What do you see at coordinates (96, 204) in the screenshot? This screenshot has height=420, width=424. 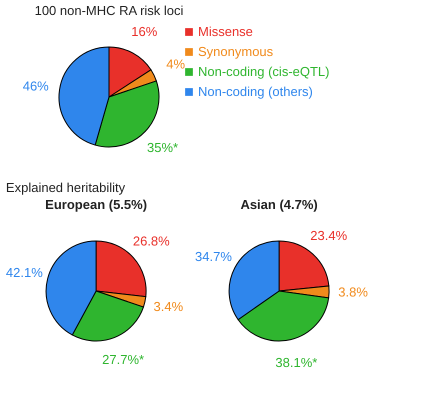 I see `chart-title: European (5.5%)` at bounding box center [96, 204].